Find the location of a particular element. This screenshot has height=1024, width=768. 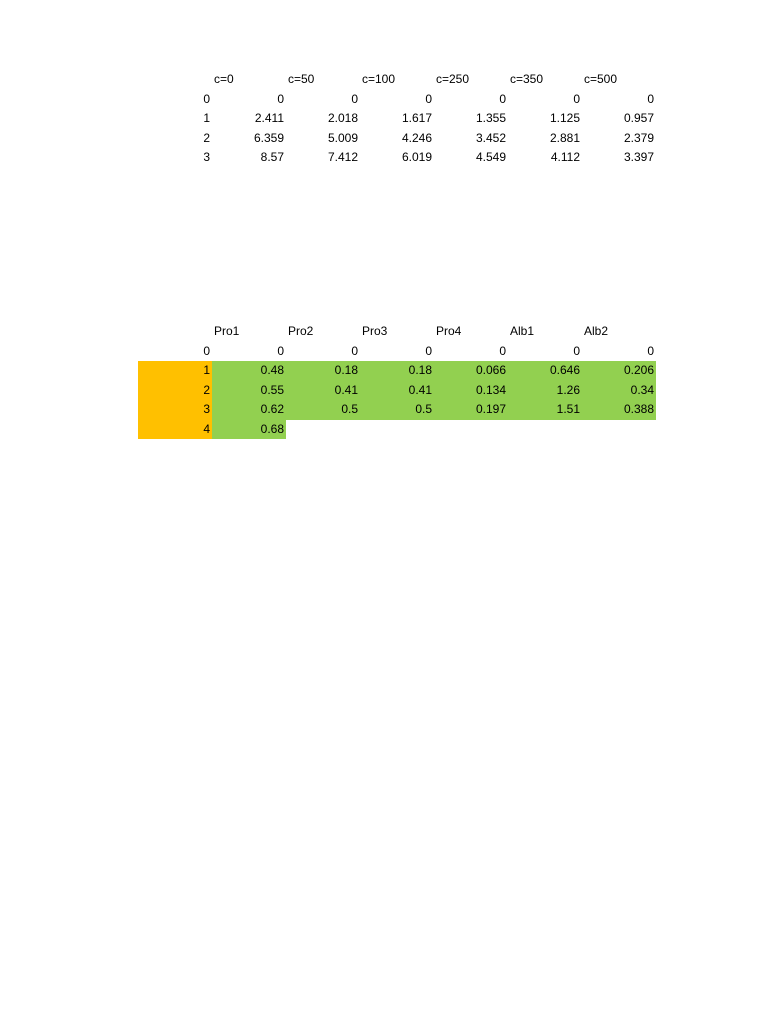

value-cell: 3.397 is located at coordinates (638, 157).